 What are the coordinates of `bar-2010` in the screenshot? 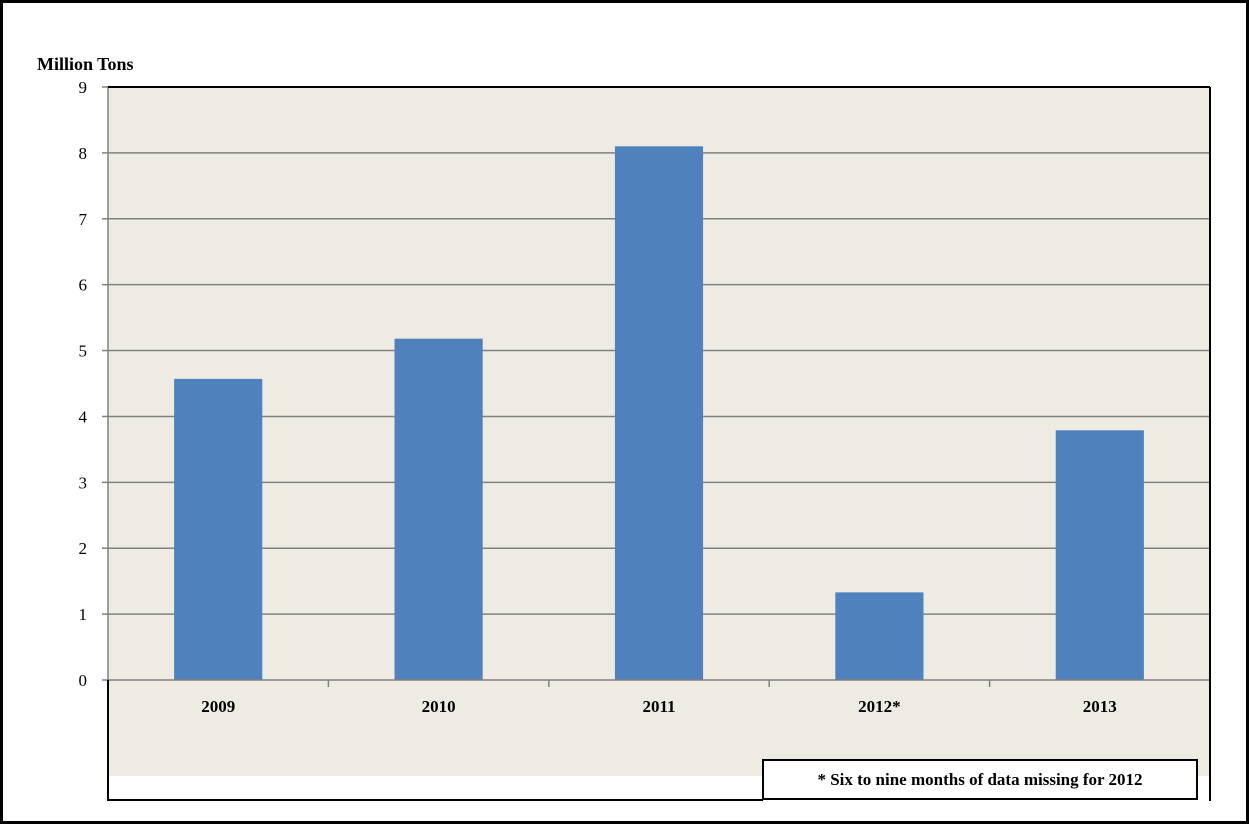 It's located at (438, 509).